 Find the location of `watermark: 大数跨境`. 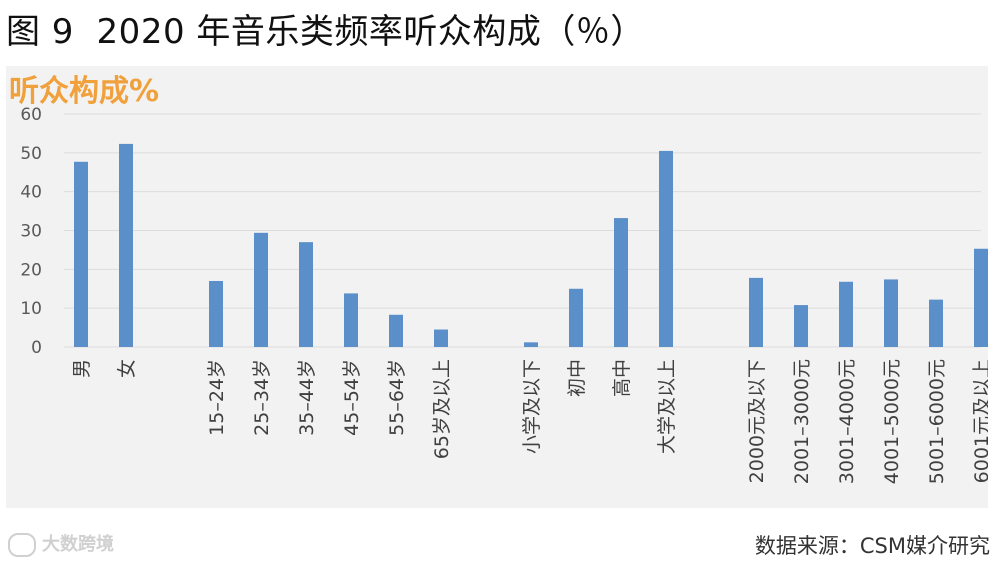

watermark: 大数跨境 is located at coordinates (61, 543).